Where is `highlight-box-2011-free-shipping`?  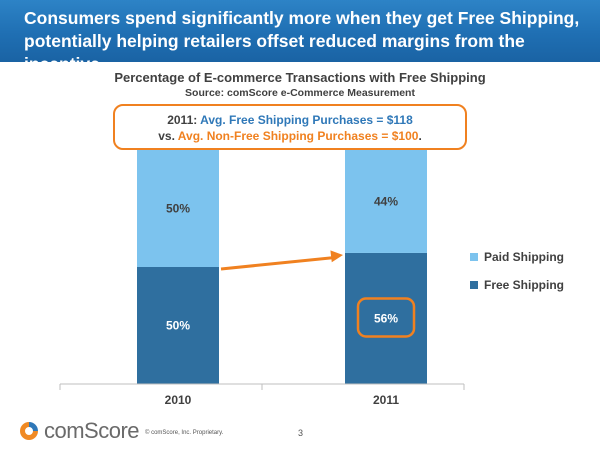 highlight-box-2011-free-shipping is located at coordinates (386, 317).